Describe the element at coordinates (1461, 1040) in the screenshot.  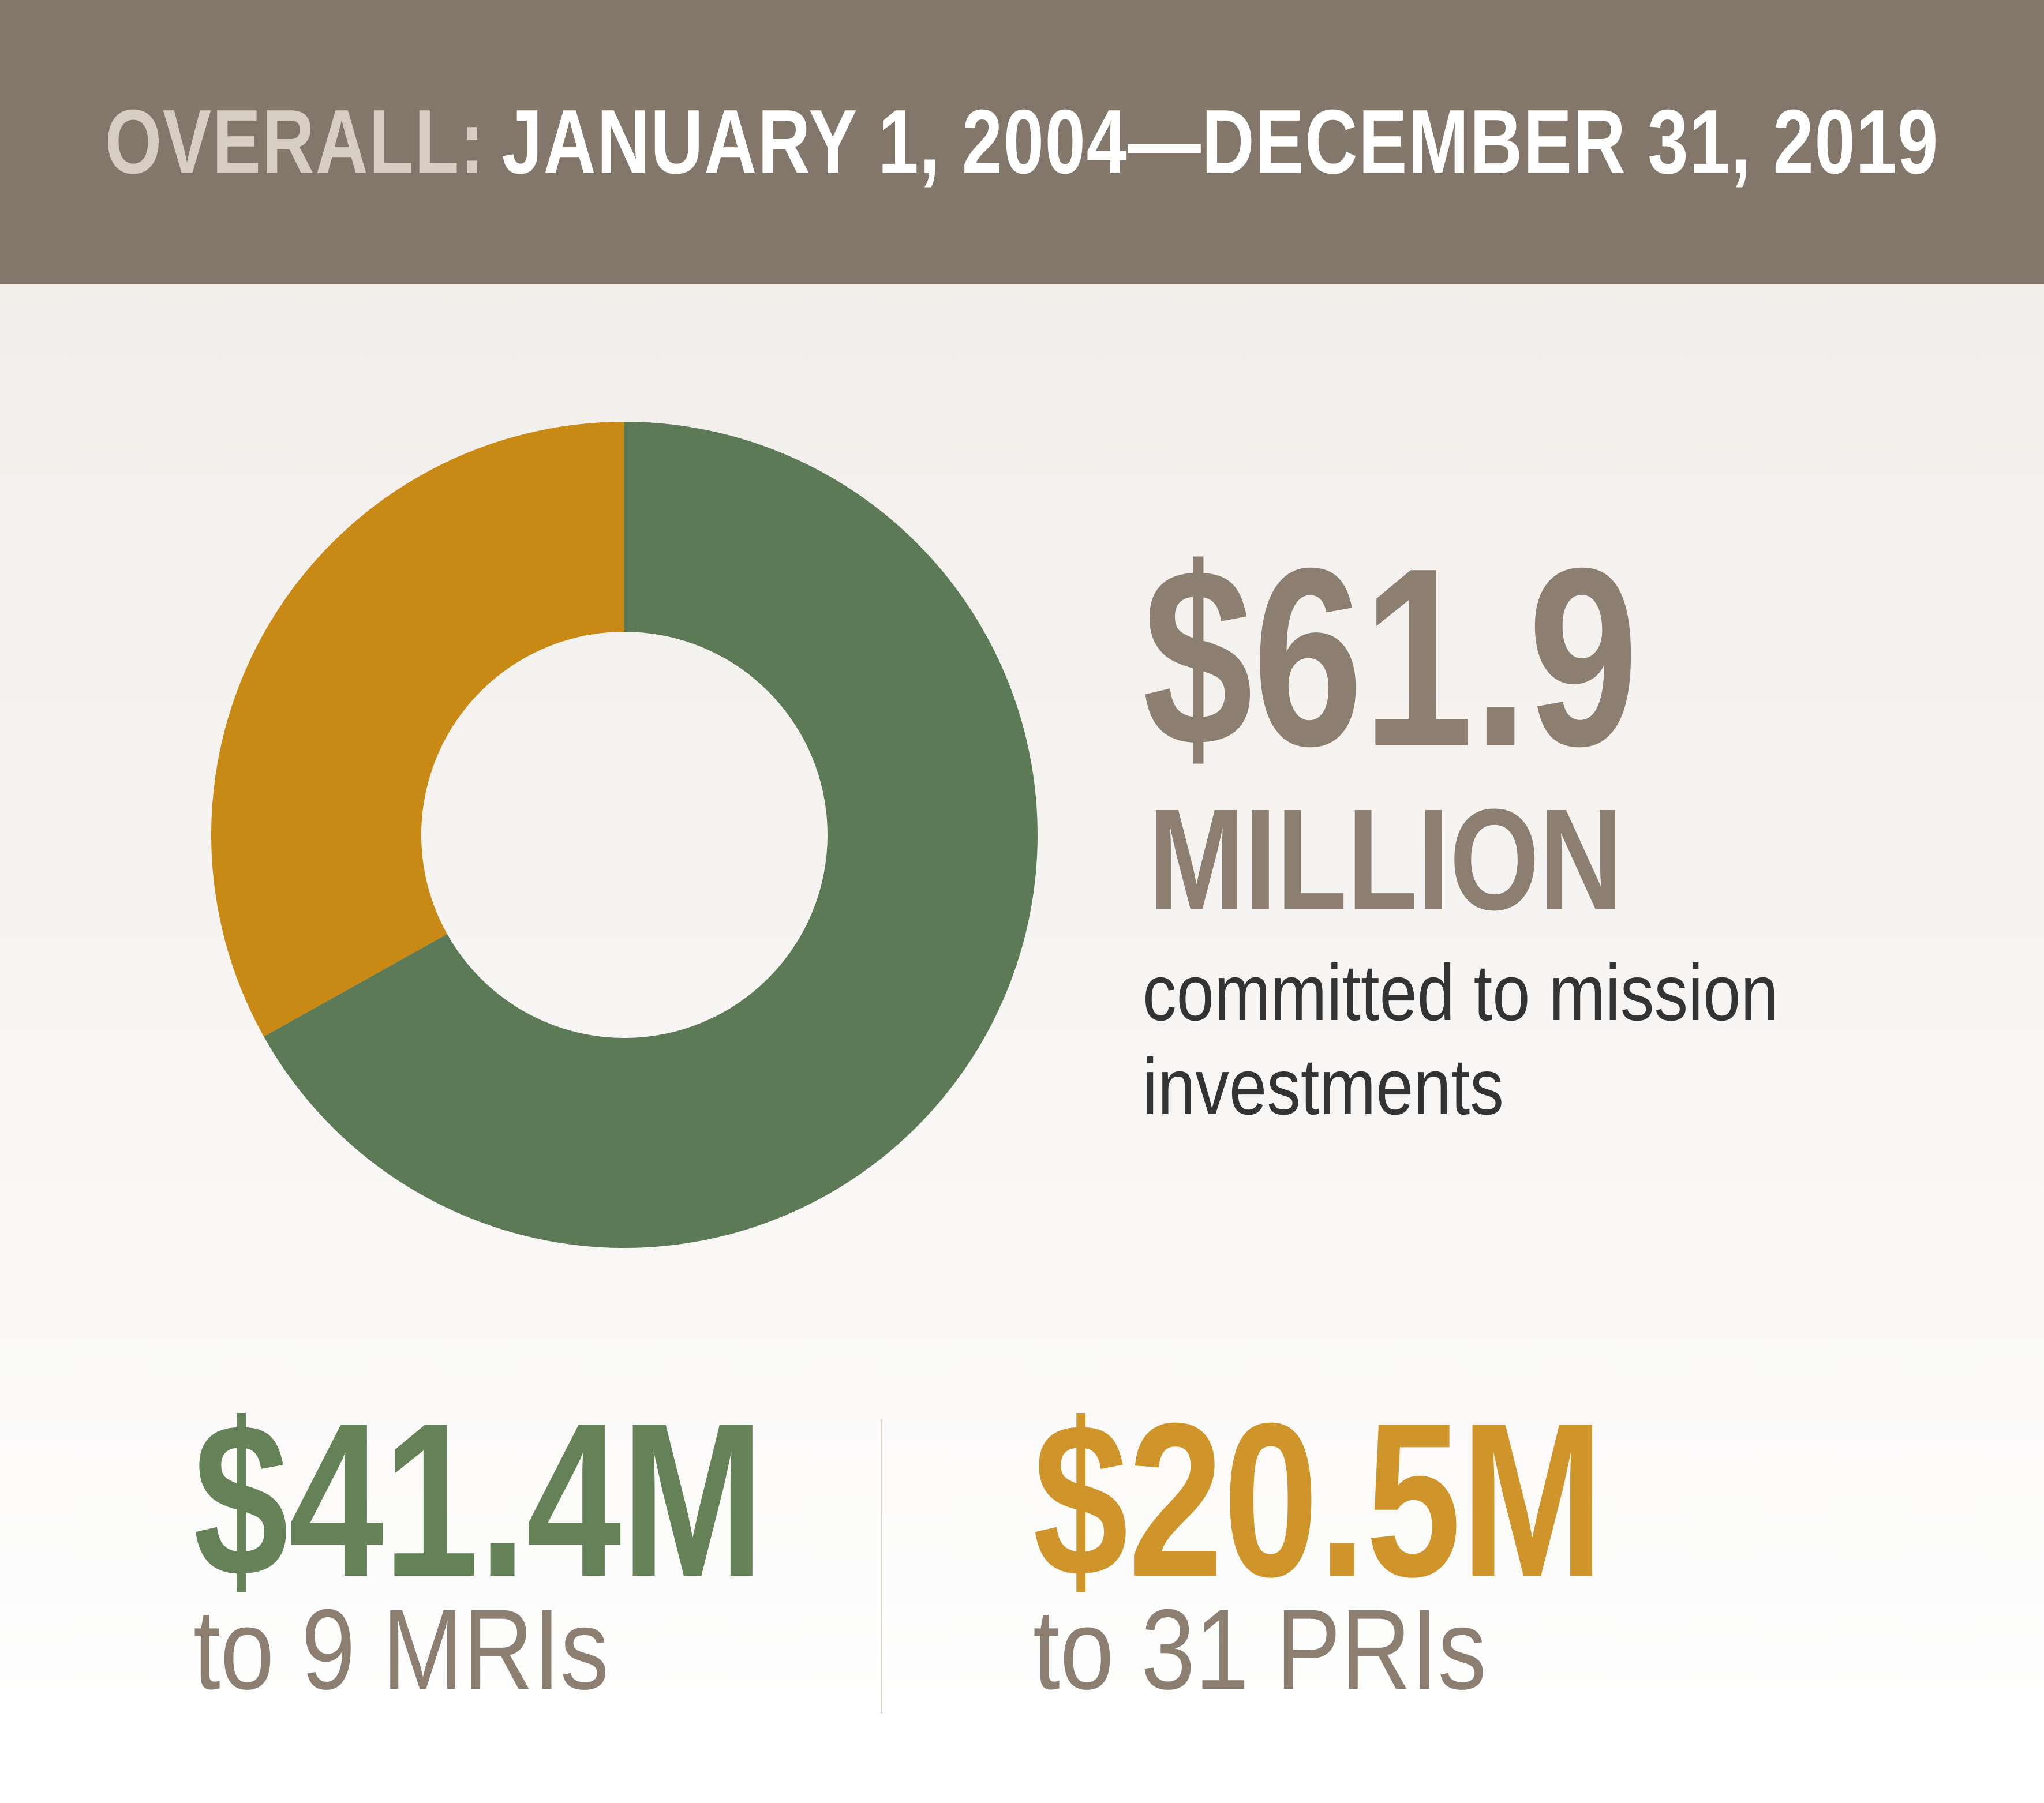
I see `total-caption: committed to mission investments` at that location.